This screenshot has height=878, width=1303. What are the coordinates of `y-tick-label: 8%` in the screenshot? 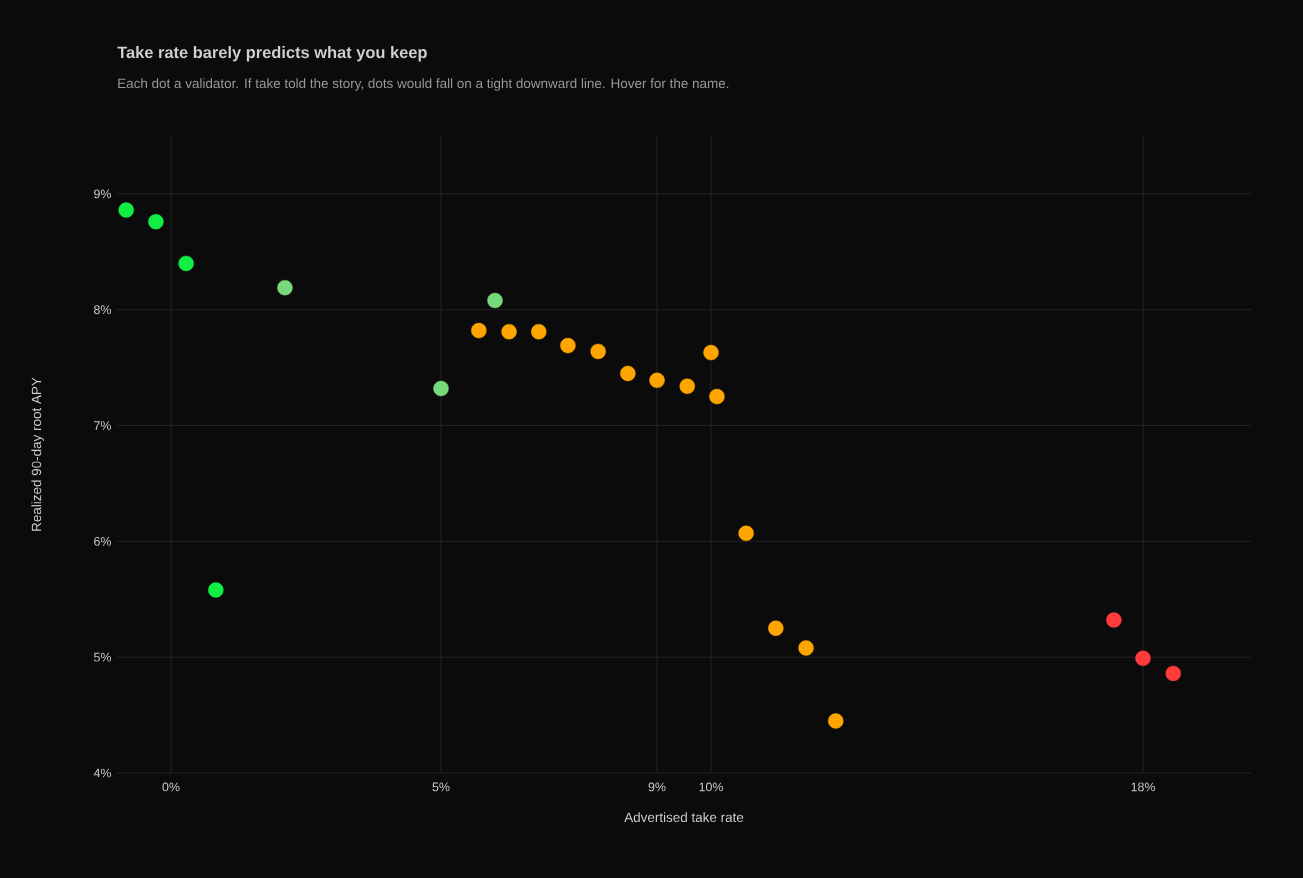 It's located at (103, 310).